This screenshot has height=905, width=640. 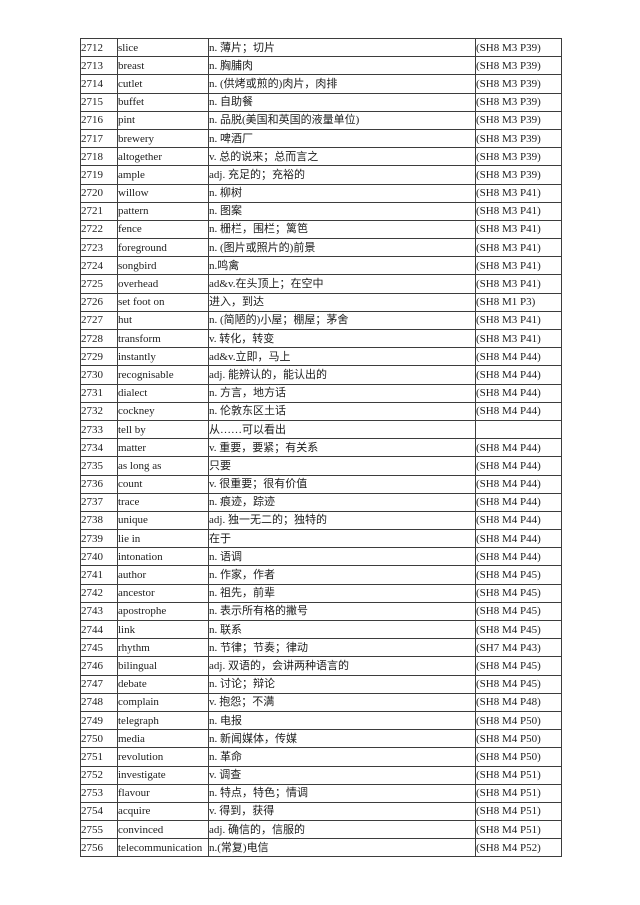 What do you see at coordinates (518, 702) in the screenshot?
I see `source-cell: (SH8 M4 P48)` at bounding box center [518, 702].